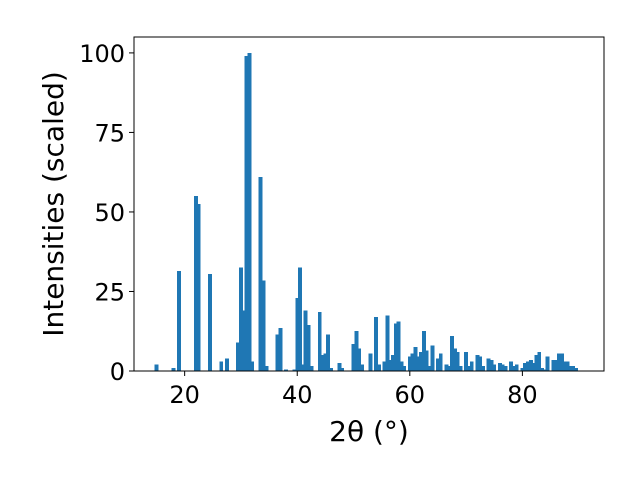  I want to click on y-axis-ticks: 0 25 50 75 100, so click(106, 213).